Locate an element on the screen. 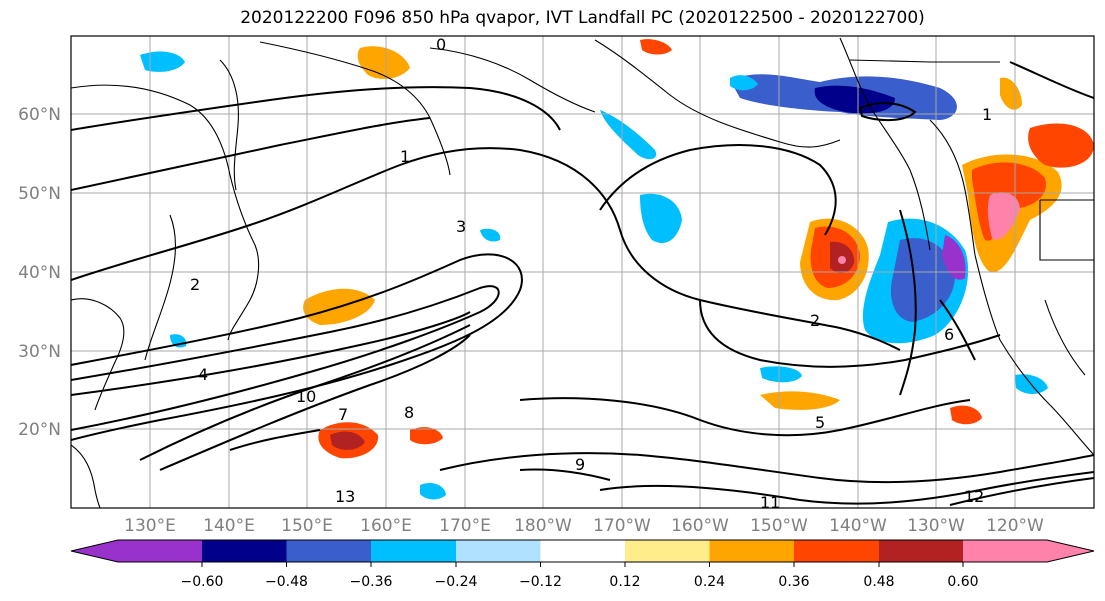  colorbar-tick-label: −0.24 is located at coordinates (456, 582).